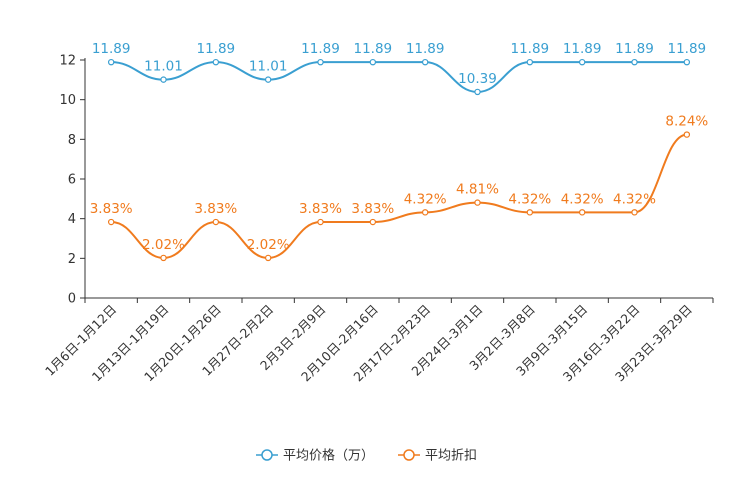 Image resolution: width=744 pixels, height=500 pixels. I want to click on legend-label: 平均折扣, so click(451, 456).